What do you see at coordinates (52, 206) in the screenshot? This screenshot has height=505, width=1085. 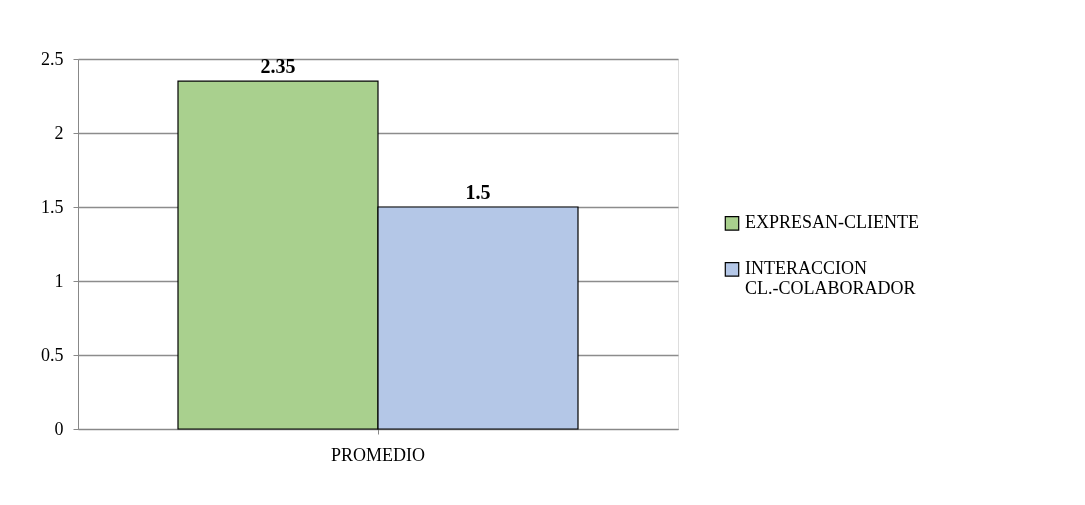 I see `y-tick-label: 1.5` at bounding box center [52, 206].